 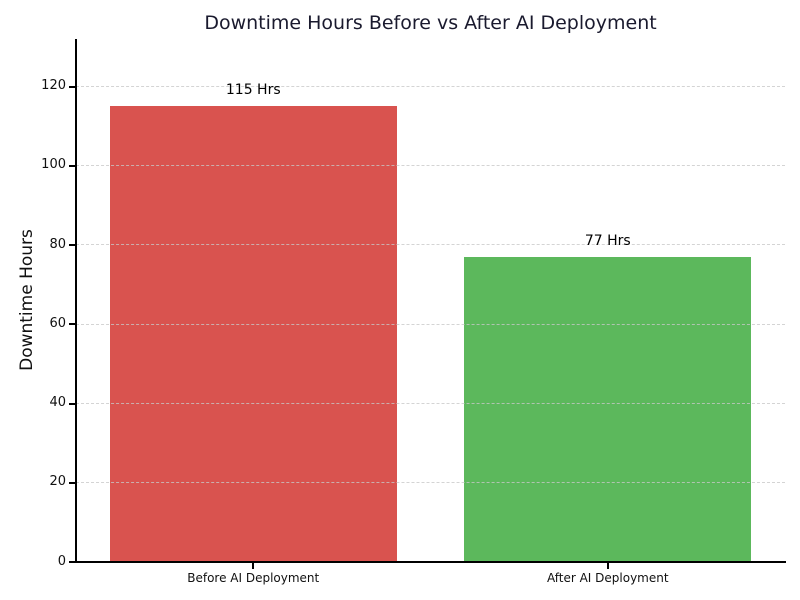 What do you see at coordinates (57, 244) in the screenshot?
I see `y-tick-label: 80` at bounding box center [57, 244].